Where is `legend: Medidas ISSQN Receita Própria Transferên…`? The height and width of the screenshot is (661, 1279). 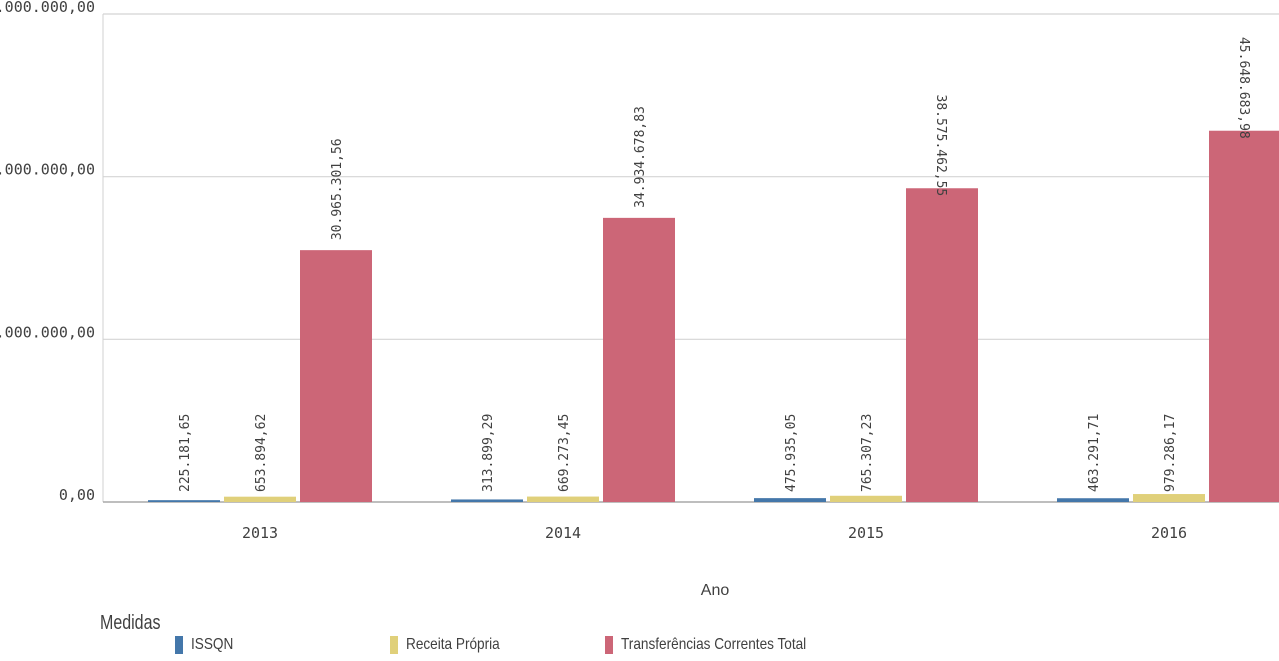 legend: Medidas ISSQN Receita Própria Transferên… is located at coordinates (680, 636).